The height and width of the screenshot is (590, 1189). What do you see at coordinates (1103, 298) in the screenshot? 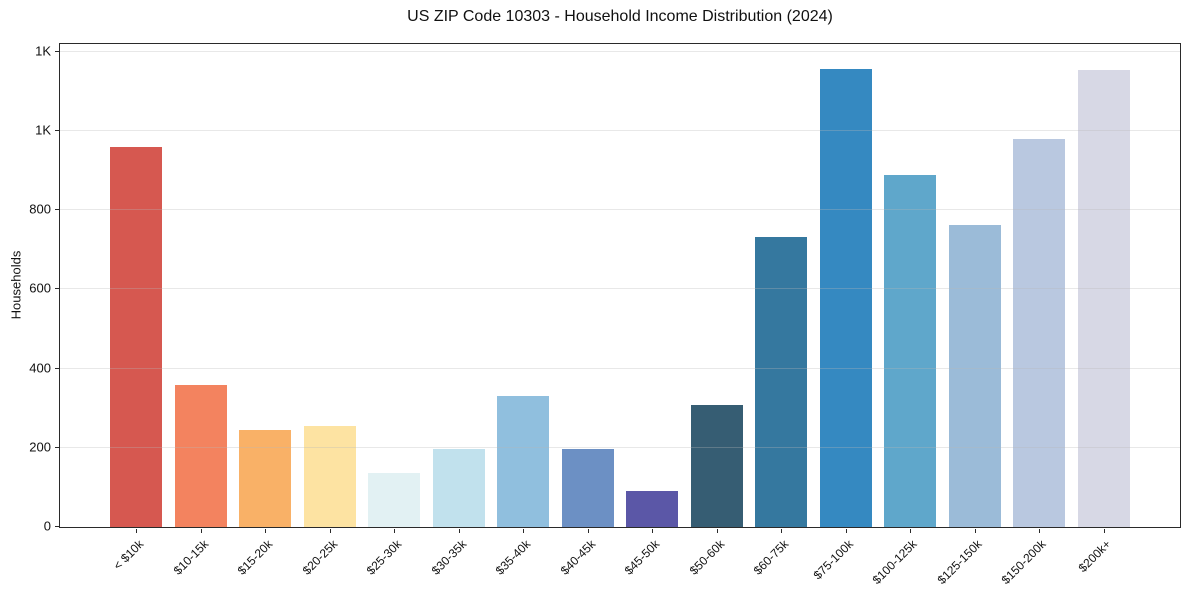
I see `bar-200k` at bounding box center [1103, 298].